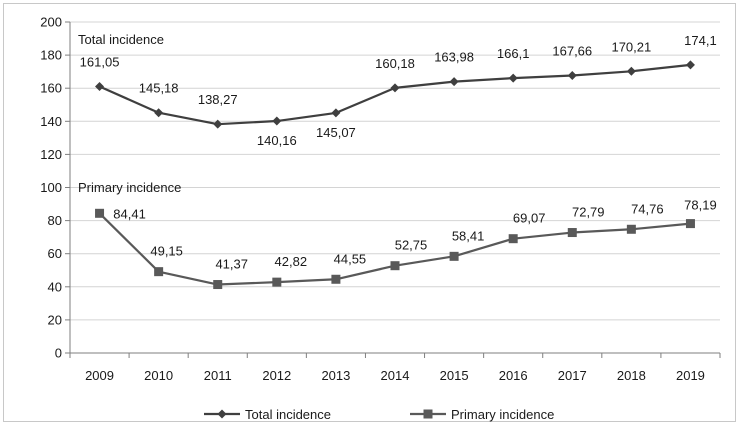  Describe the element at coordinates (159, 88) in the screenshot. I see `total-incidence-data-label: 145,18` at that location.